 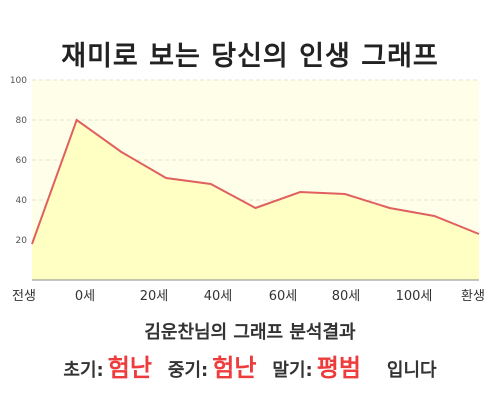 I want to click on stage-late-value: 평범, so click(x=338, y=368).